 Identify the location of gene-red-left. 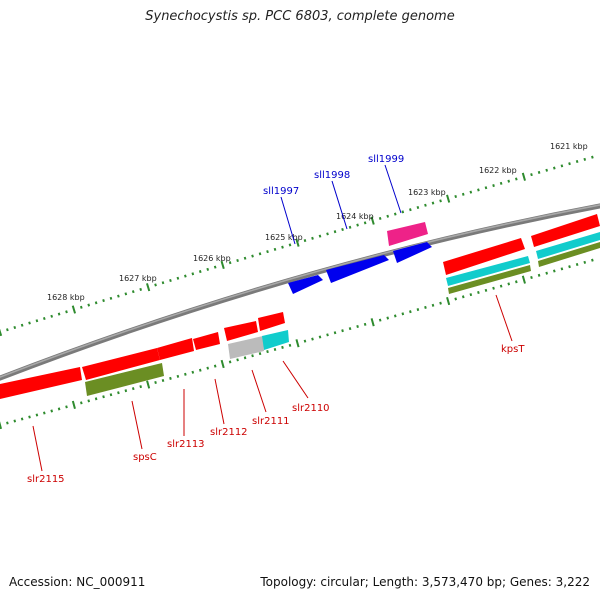
(41, 383).